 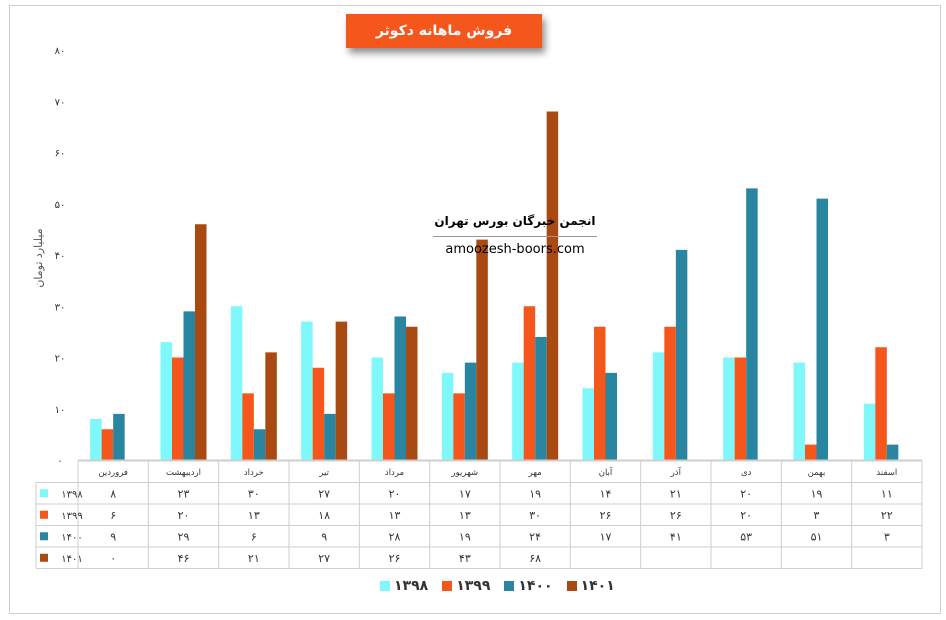 I want to click on y-tick-label: ۶۰, so click(x=60, y=154).